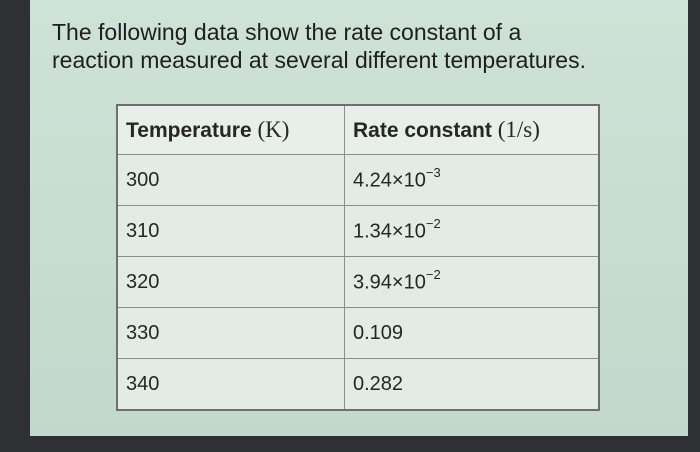  Describe the element at coordinates (378, 383) in the screenshot. I see `rate-mantissa: 0.282` at that location.